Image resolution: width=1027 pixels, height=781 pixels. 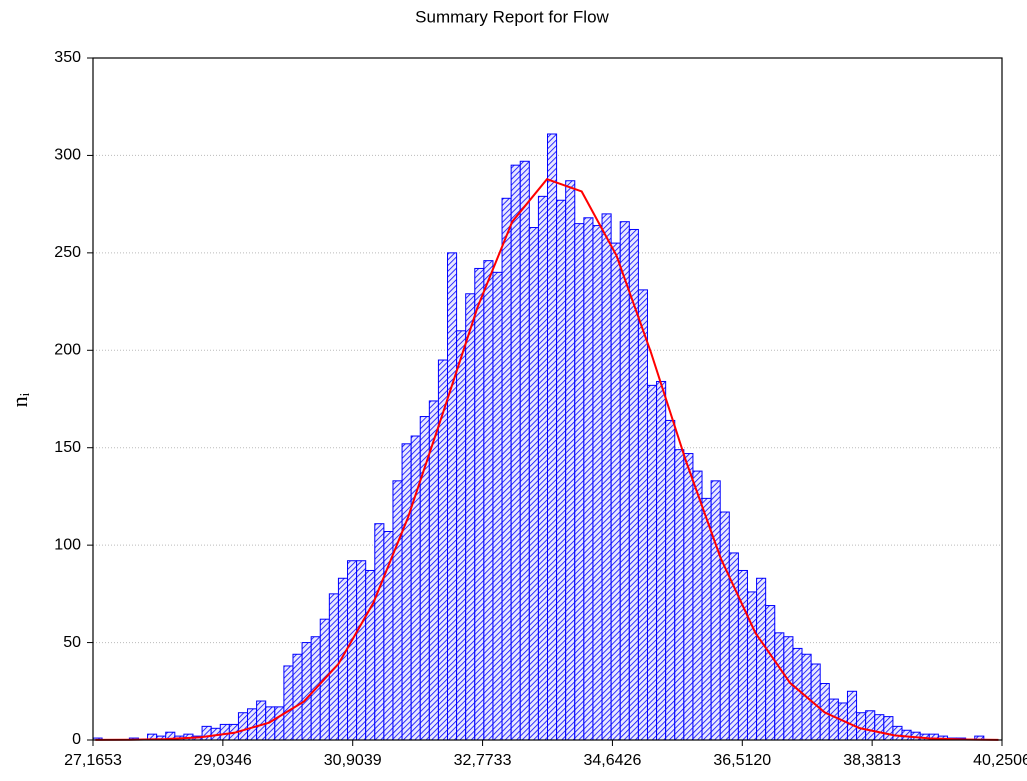 I want to click on x-tick-label: 29,0346, so click(x=223, y=760).